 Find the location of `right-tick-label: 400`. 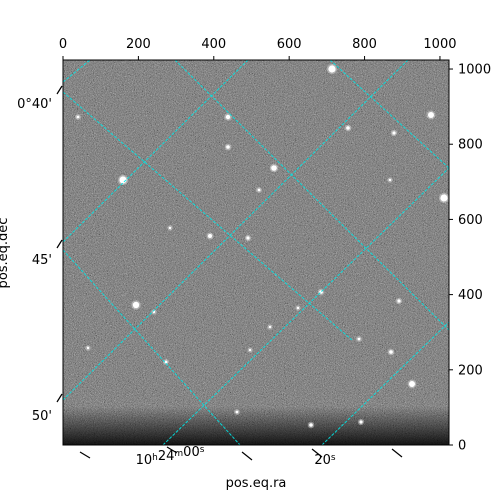

right-tick-label: 400 is located at coordinates (470, 295).